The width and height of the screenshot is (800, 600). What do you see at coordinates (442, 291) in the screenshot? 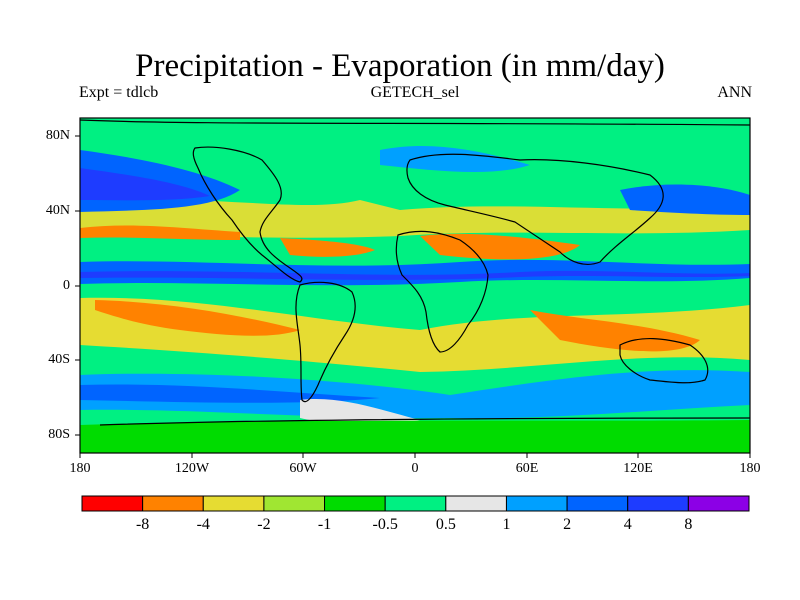
I see `africa-coast` at bounding box center [442, 291].